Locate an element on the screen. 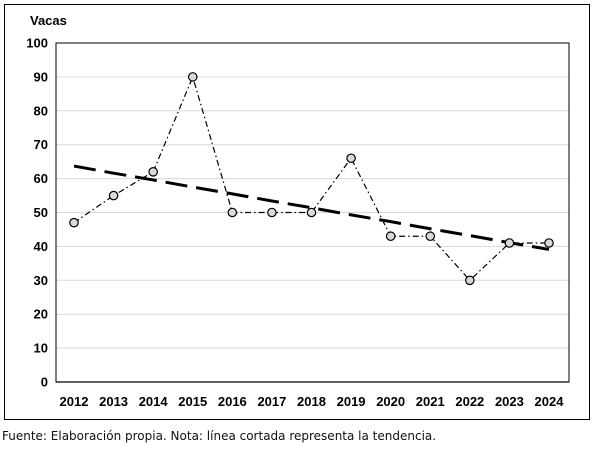 The height and width of the screenshot is (451, 600). y-tick-label: 60 is located at coordinates (41, 178).